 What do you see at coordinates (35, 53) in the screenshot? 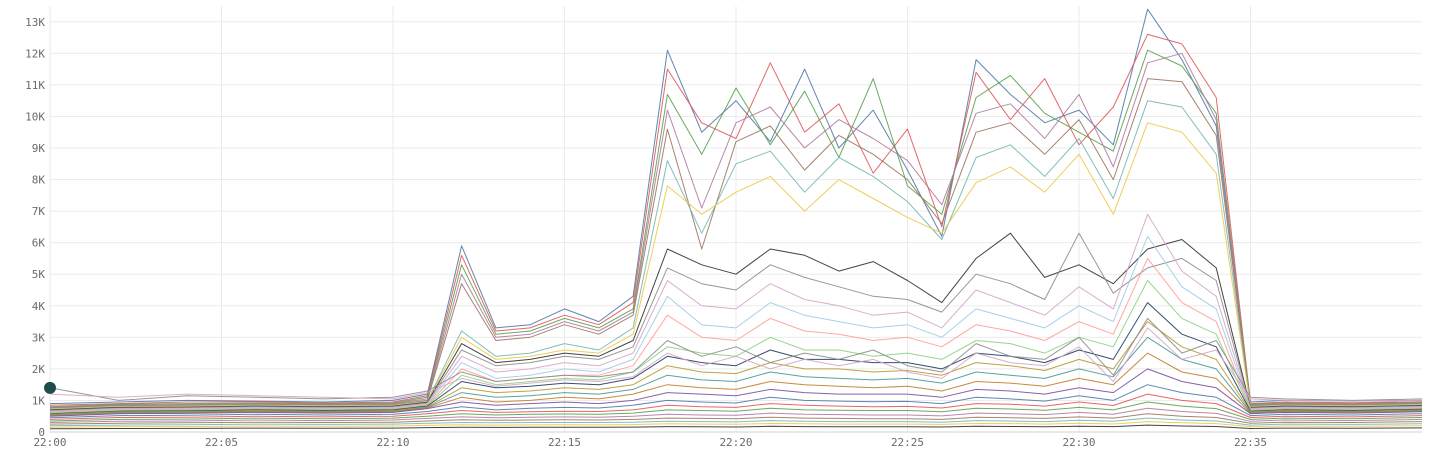
I see `y-tick-label: 12K` at bounding box center [35, 53].